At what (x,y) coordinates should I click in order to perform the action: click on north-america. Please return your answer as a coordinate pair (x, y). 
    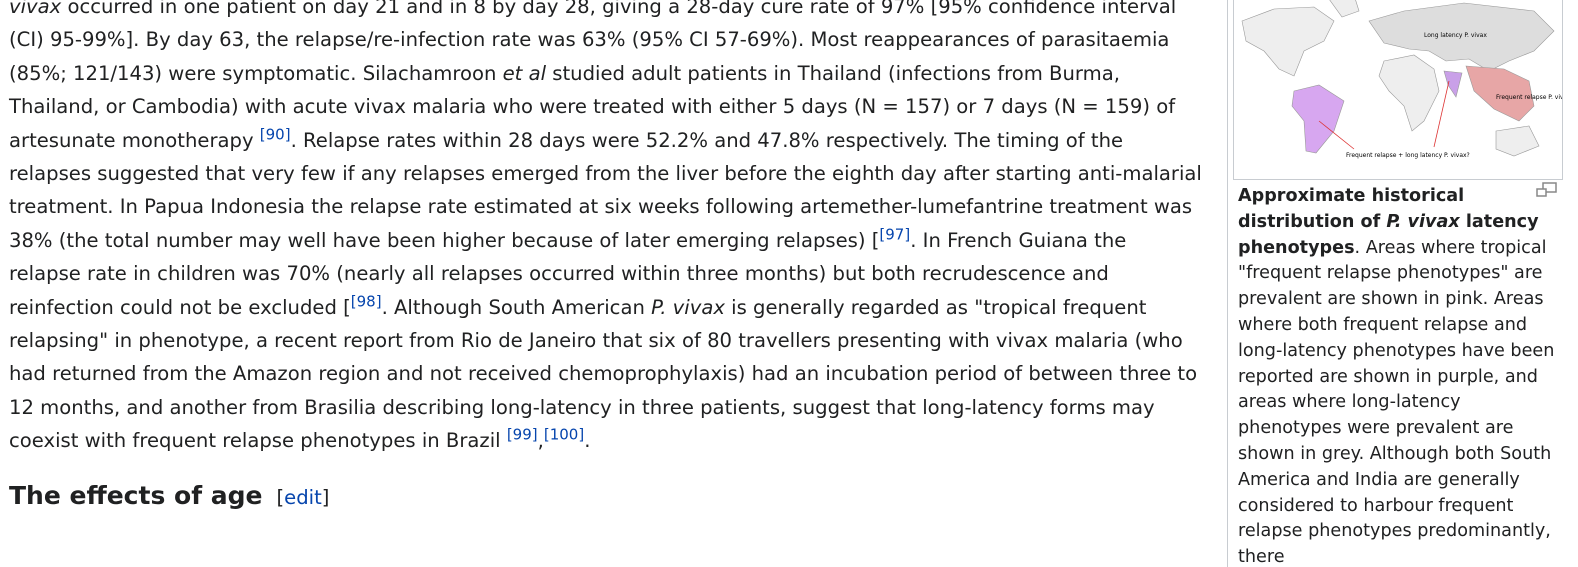
    Looking at the image, I should click on (1288, 41).